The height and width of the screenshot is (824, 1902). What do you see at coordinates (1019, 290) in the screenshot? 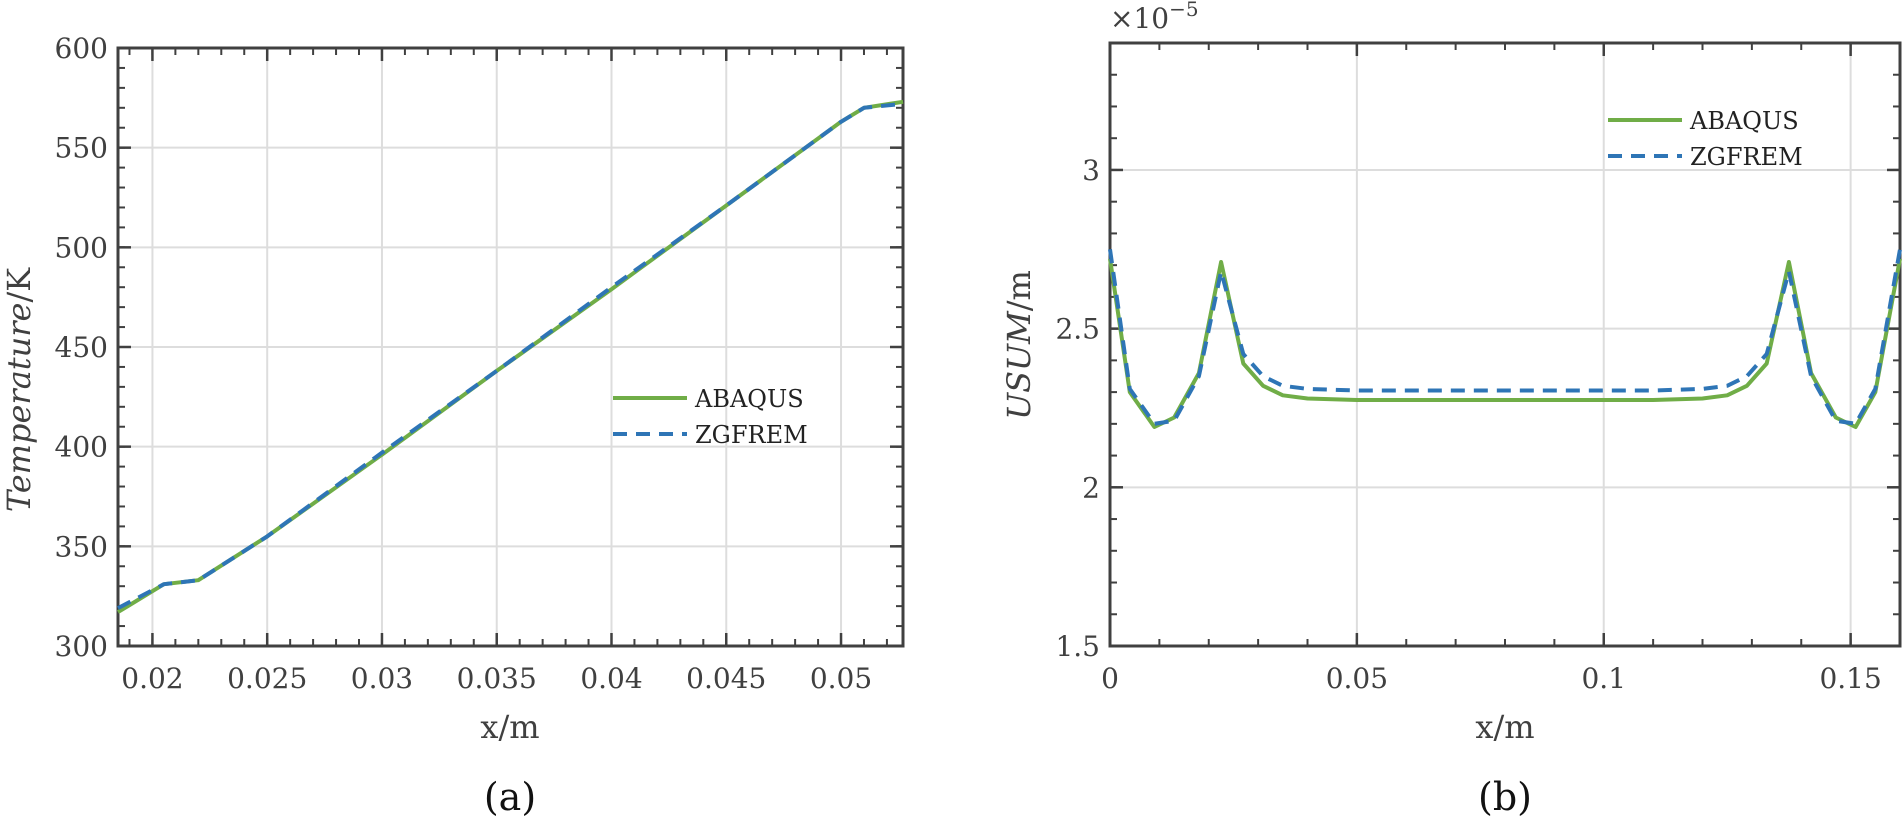
I see `y-axis-label-b-unit: /m` at bounding box center [1019, 290].